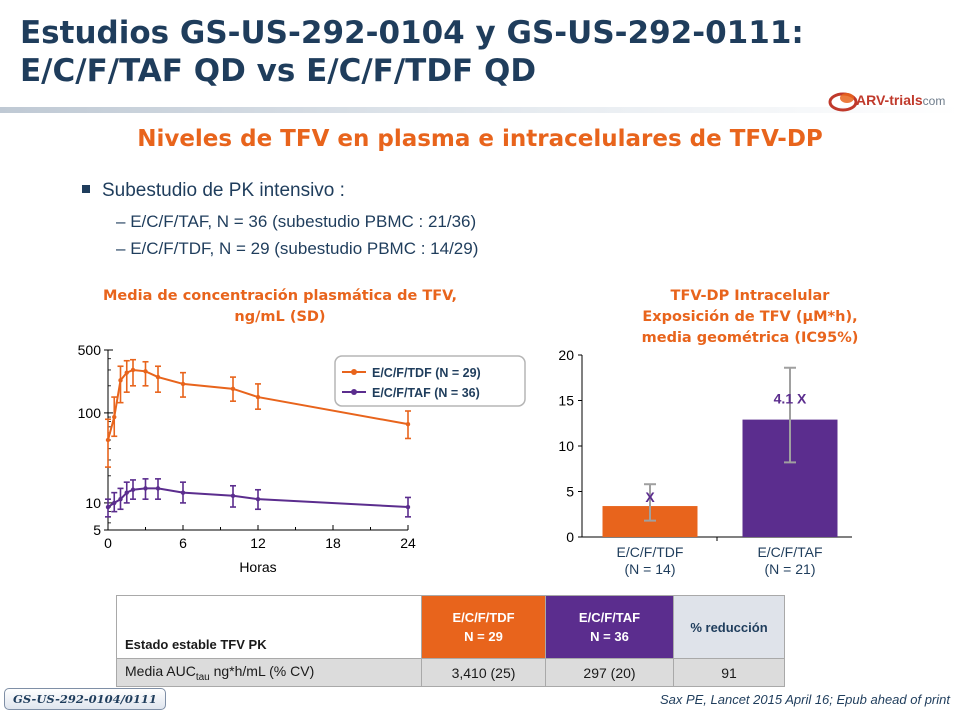  What do you see at coordinates (160, 670) in the screenshot?
I see `table-cell-label-prefix: Media AUC` at bounding box center [160, 670].